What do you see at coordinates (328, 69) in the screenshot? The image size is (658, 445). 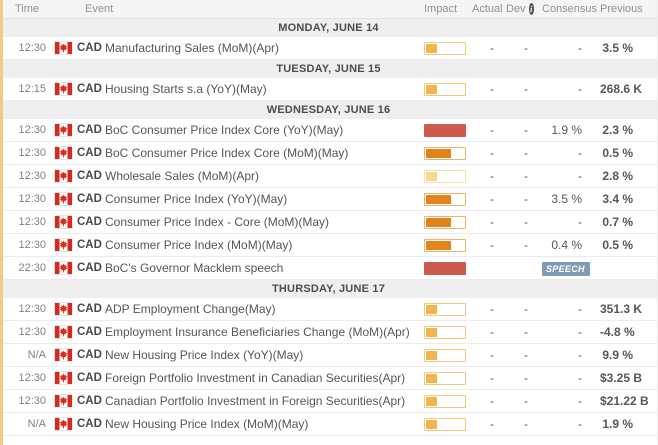 I see `day-header-label: TUESDAY, JUNE 15` at bounding box center [328, 69].